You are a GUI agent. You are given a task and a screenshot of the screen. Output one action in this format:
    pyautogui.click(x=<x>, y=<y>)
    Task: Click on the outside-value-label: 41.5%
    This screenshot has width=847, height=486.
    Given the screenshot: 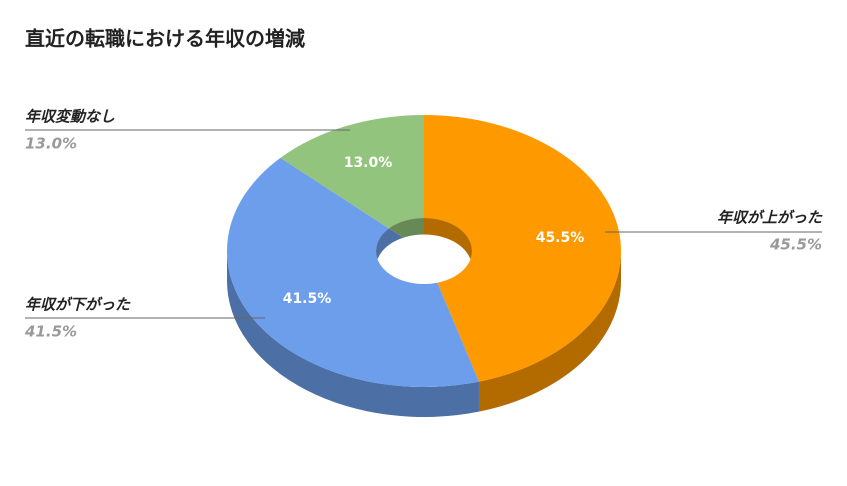 What is the action you would take?
    pyautogui.click(x=50, y=332)
    